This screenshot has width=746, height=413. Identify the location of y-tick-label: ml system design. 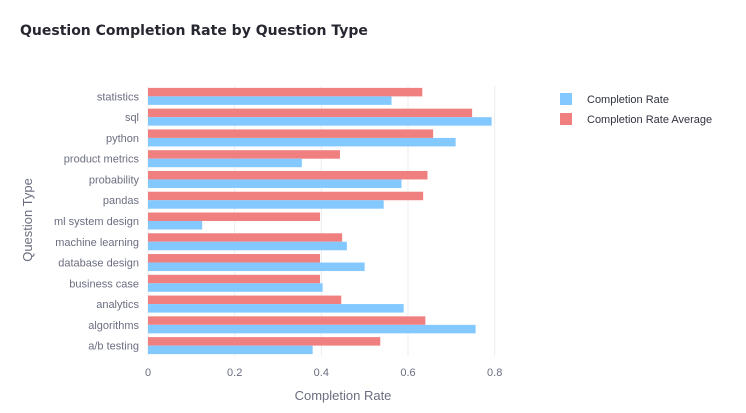
(96, 222).